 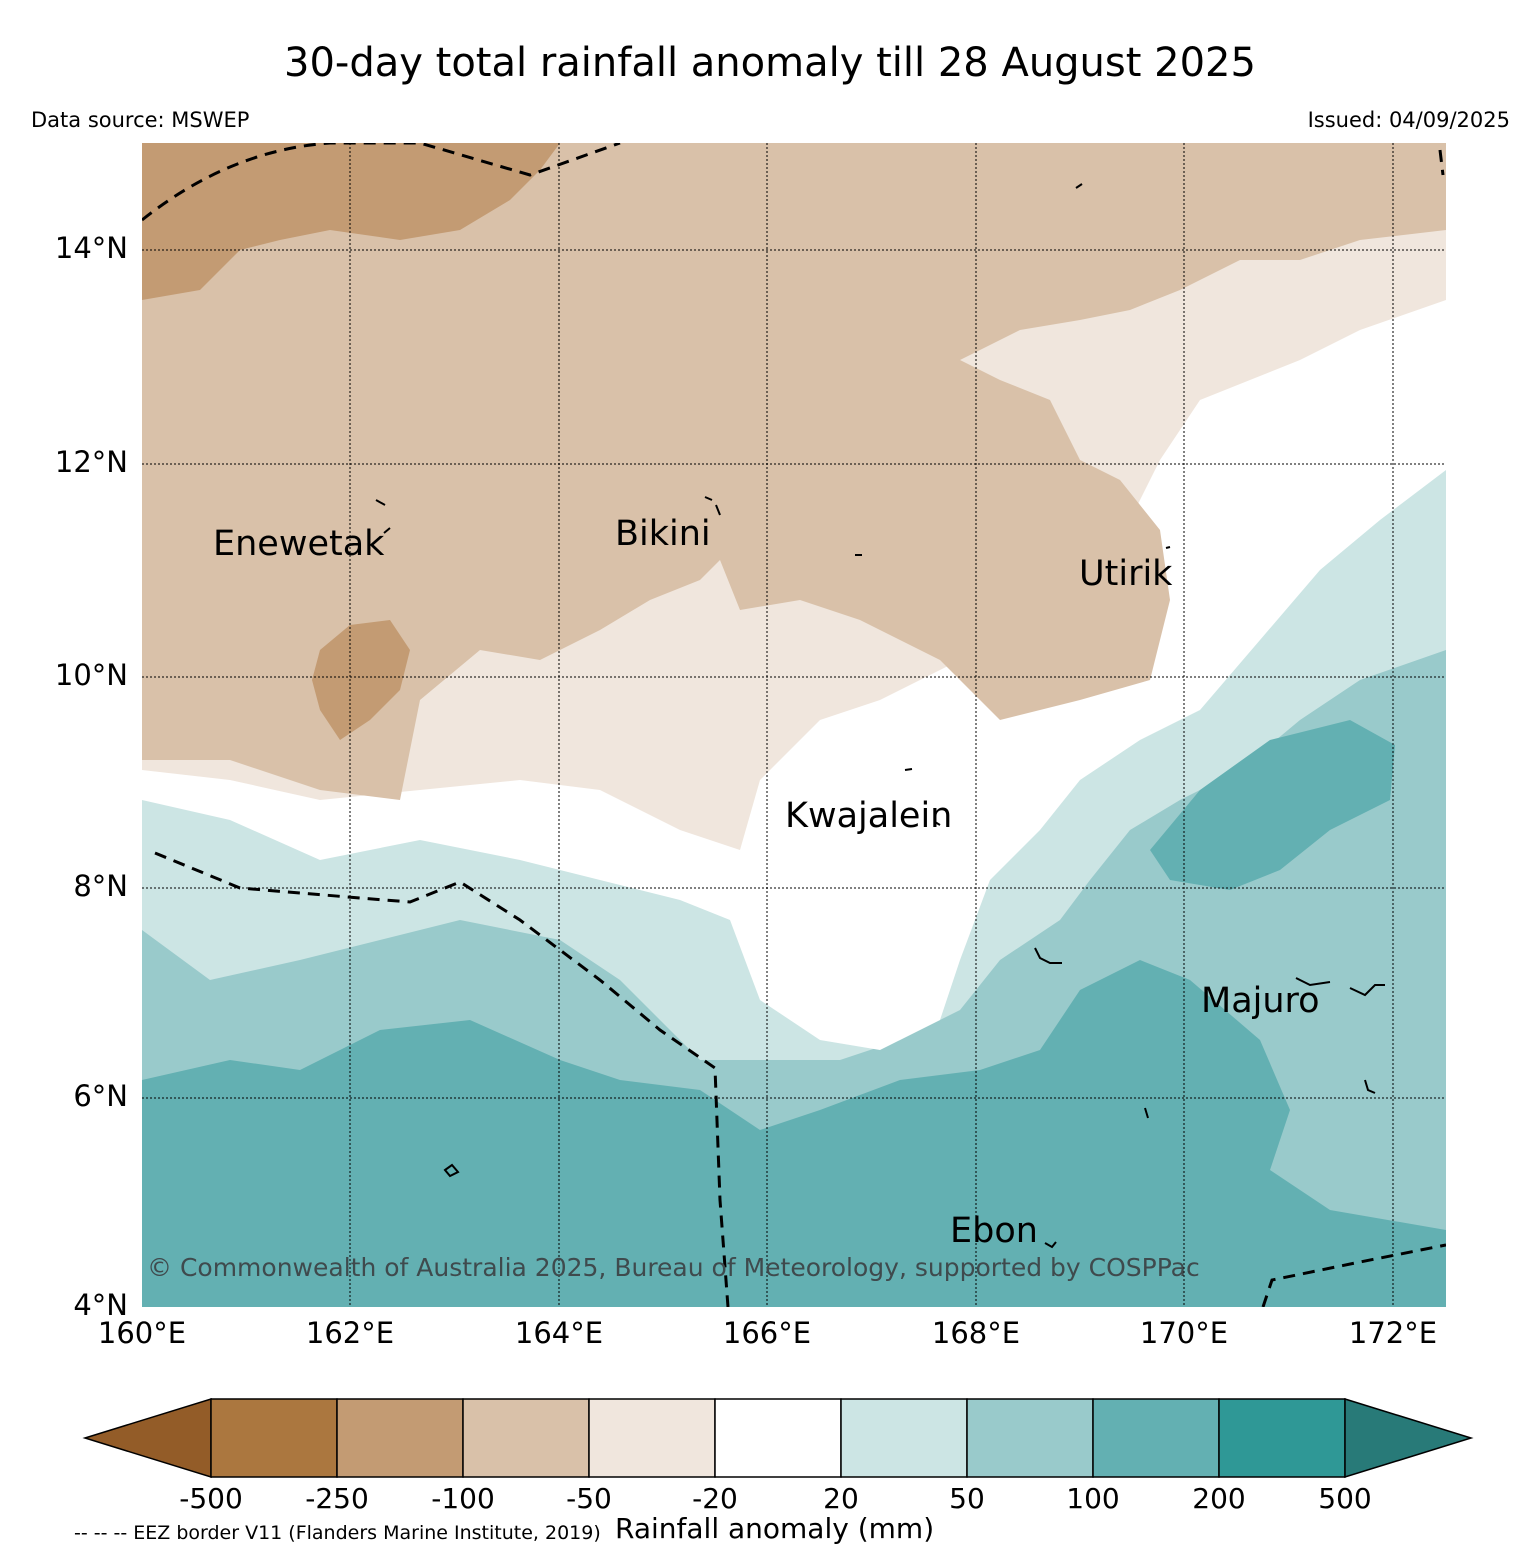 What do you see at coordinates (841, 1498) in the screenshot?
I see `colorbar-tick: 20` at bounding box center [841, 1498].